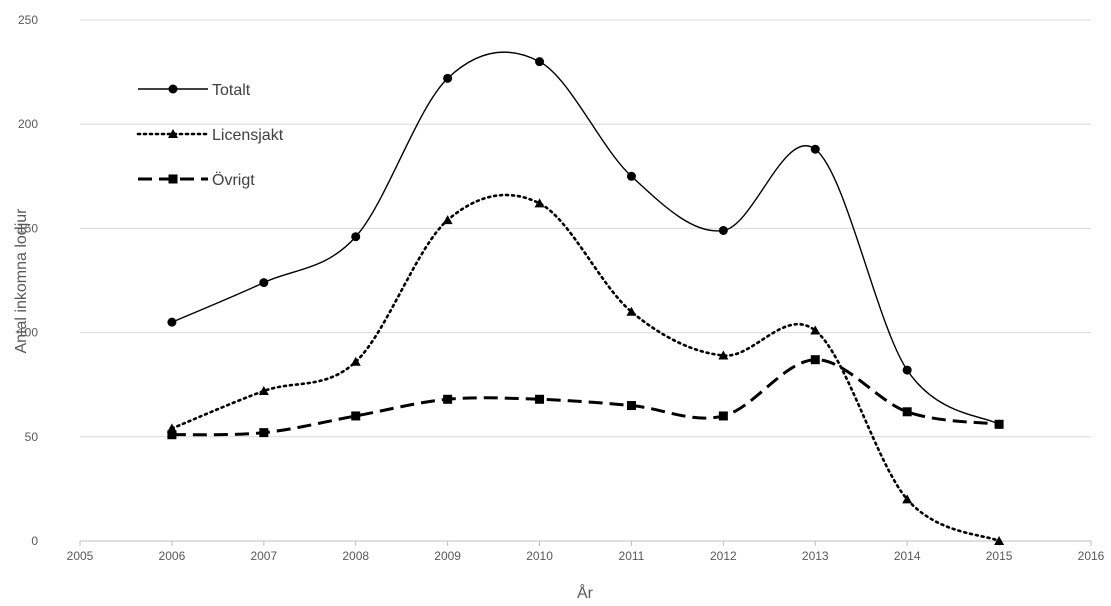  Describe the element at coordinates (999, 556) in the screenshot. I see `x-tick-label: 2015` at that location.